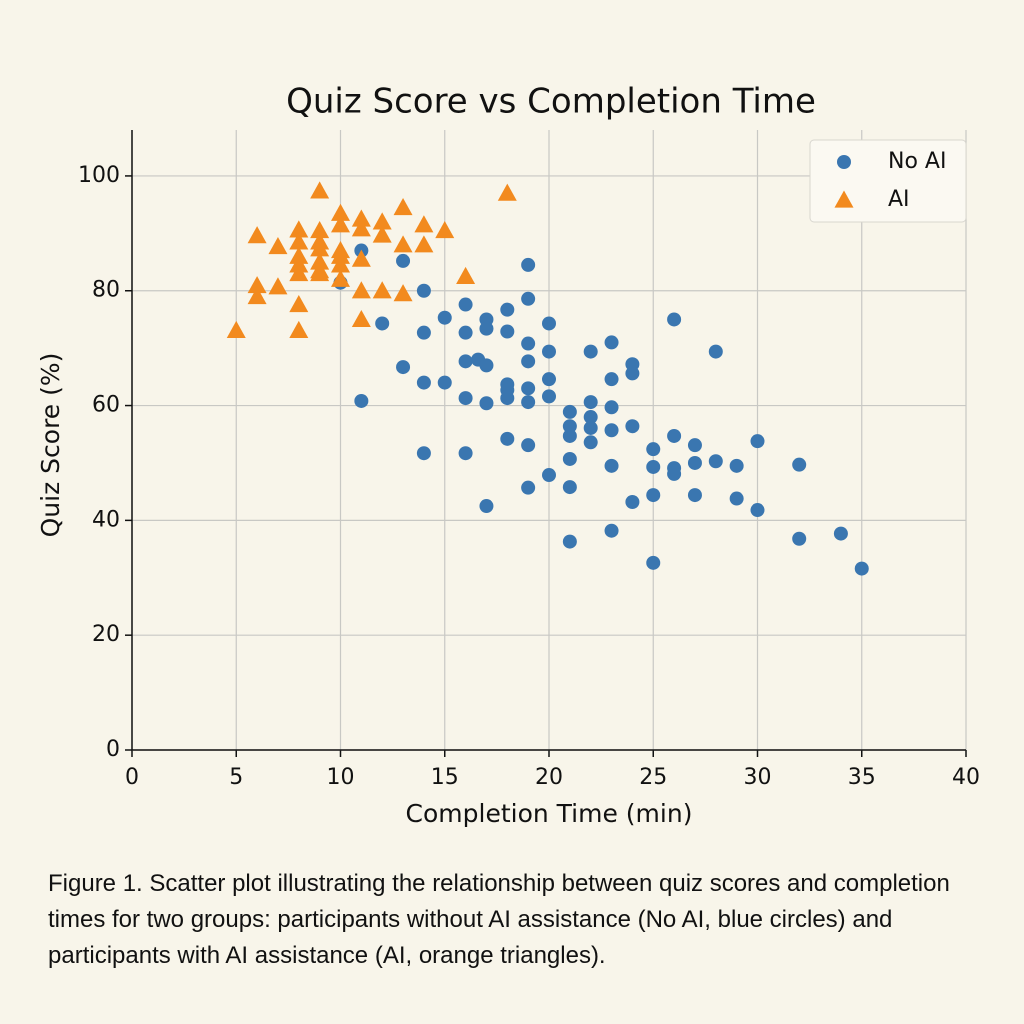 Image resolution: width=1024 pixels, height=1024 pixels. What do you see at coordinates (549, 813) in the screenshot?
I see `x-axis-label: Completion Time (min)` at bounding box center [549, 813].